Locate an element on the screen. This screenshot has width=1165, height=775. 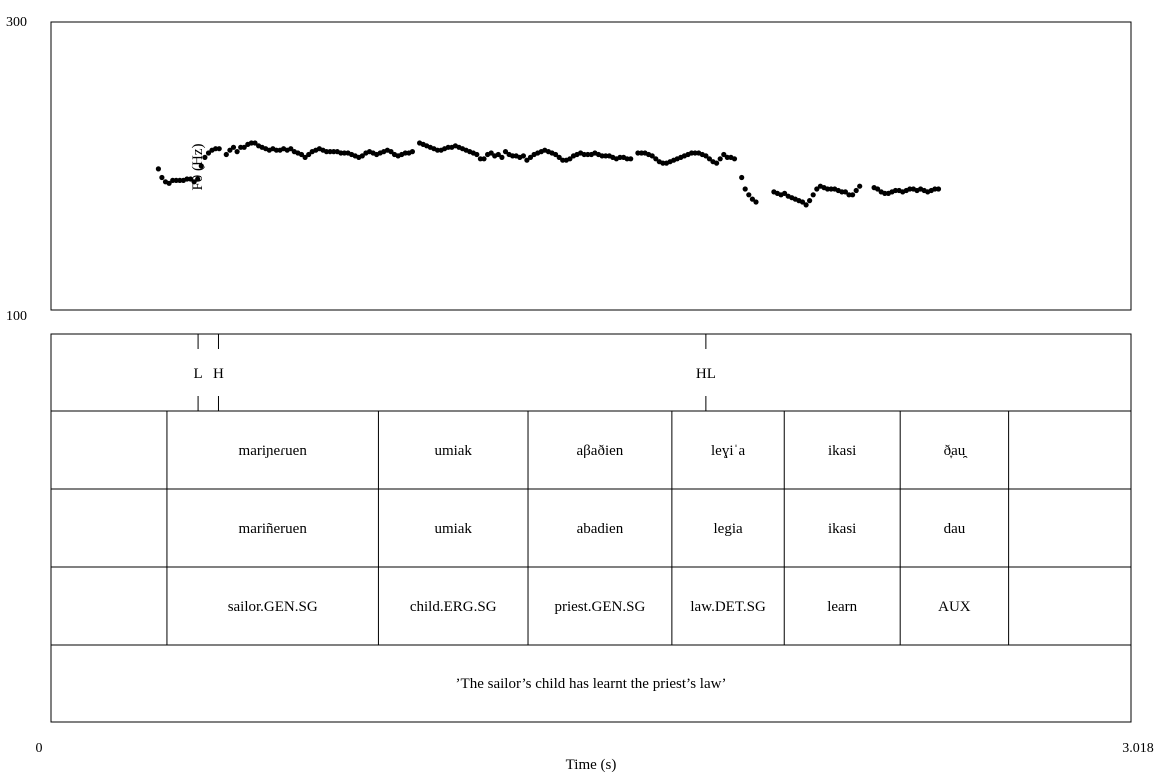
tone-label: H is located at coordinates (218, 374).